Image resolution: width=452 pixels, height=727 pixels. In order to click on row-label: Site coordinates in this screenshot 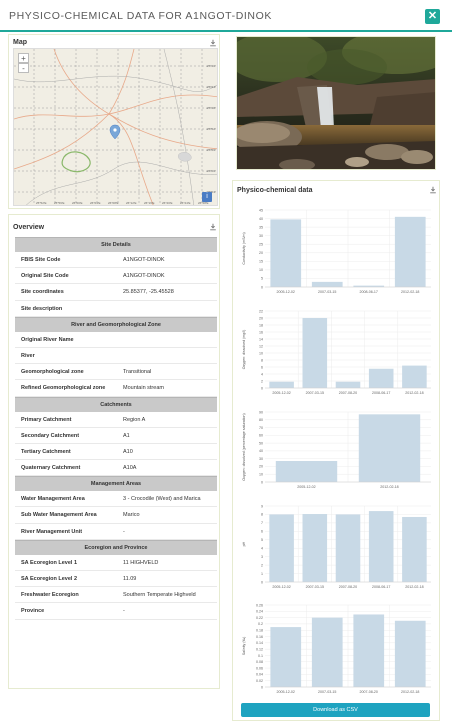, I will do `click(42, 292)`.